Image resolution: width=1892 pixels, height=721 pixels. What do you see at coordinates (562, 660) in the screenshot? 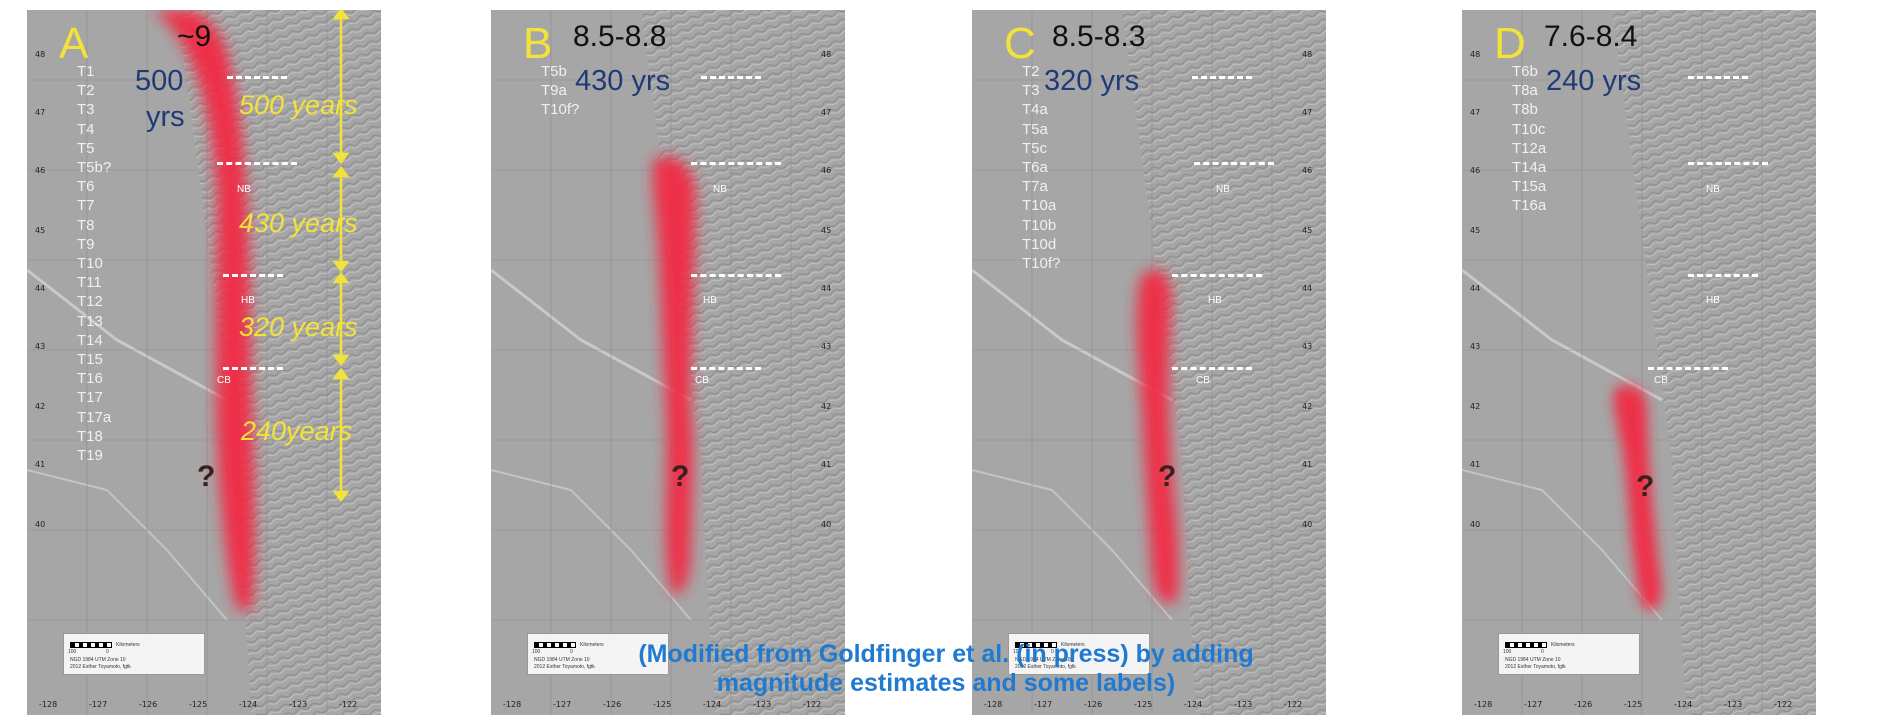
I see `scale-datum: NGD 1984 UTM Zone 10` at bounding box center [562, 660].